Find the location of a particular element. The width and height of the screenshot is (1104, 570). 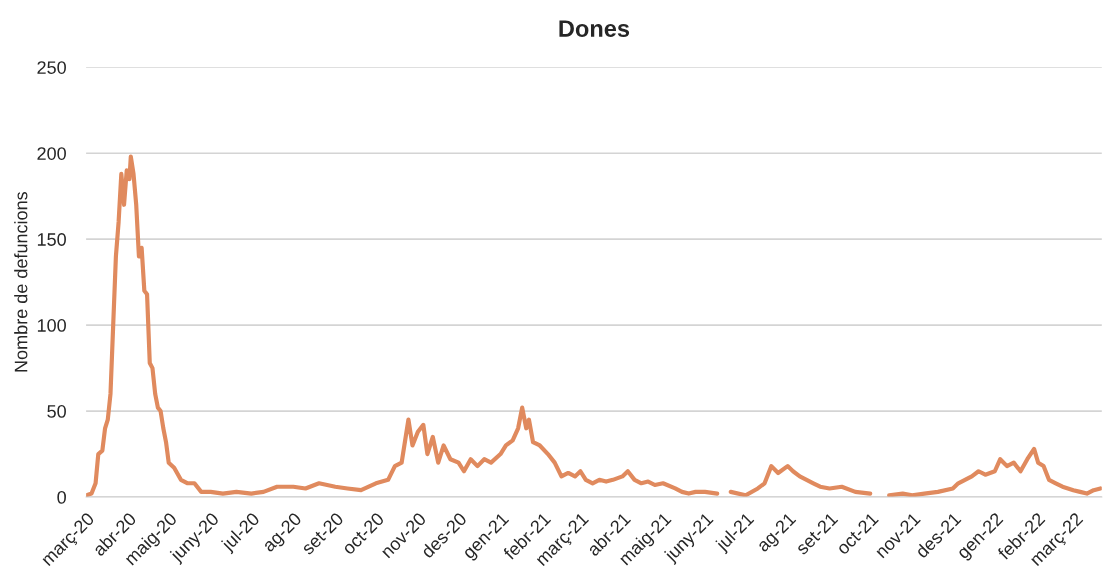

y-tick-label: 250 is located at coordinates (51, 67).